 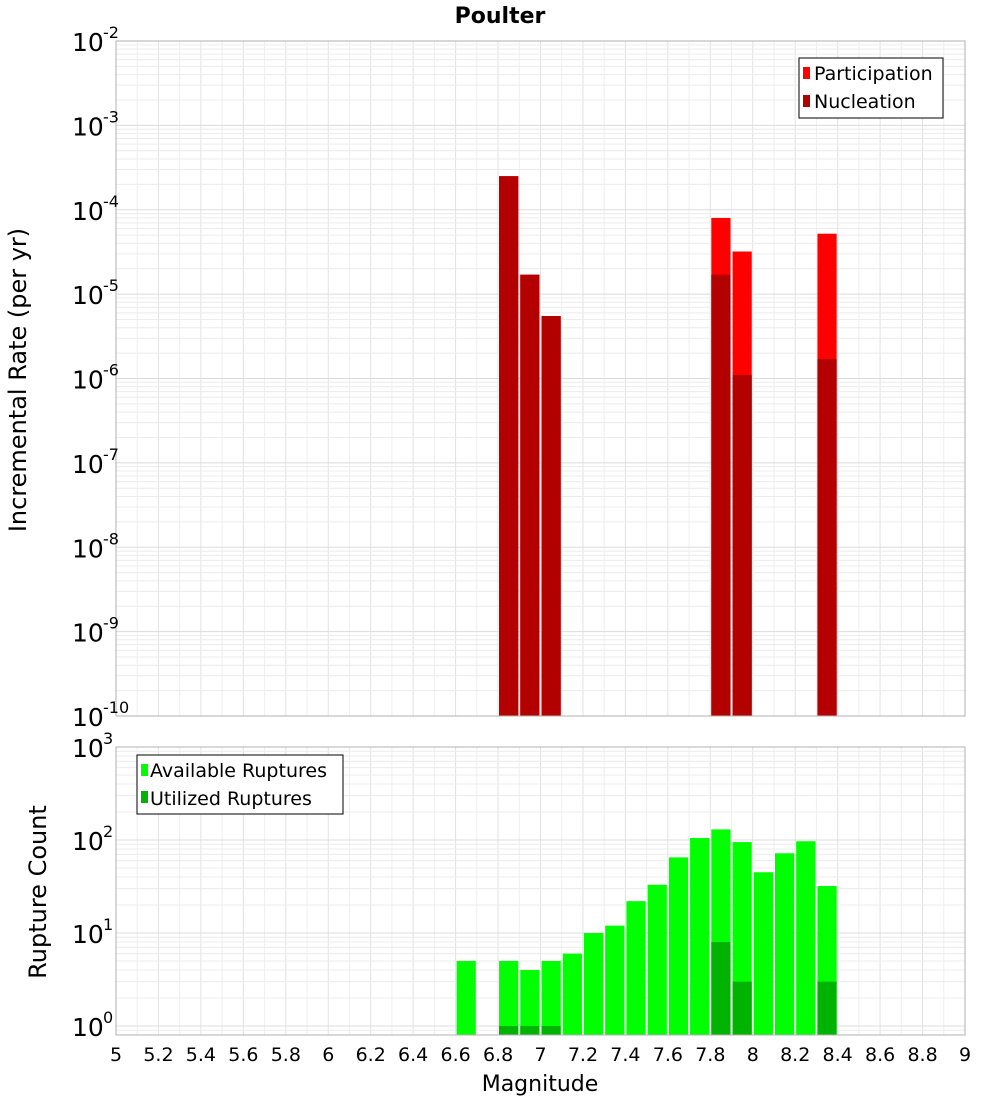 I want to click on top-y-tick-exponent: -9, so click(x=111, y=623).